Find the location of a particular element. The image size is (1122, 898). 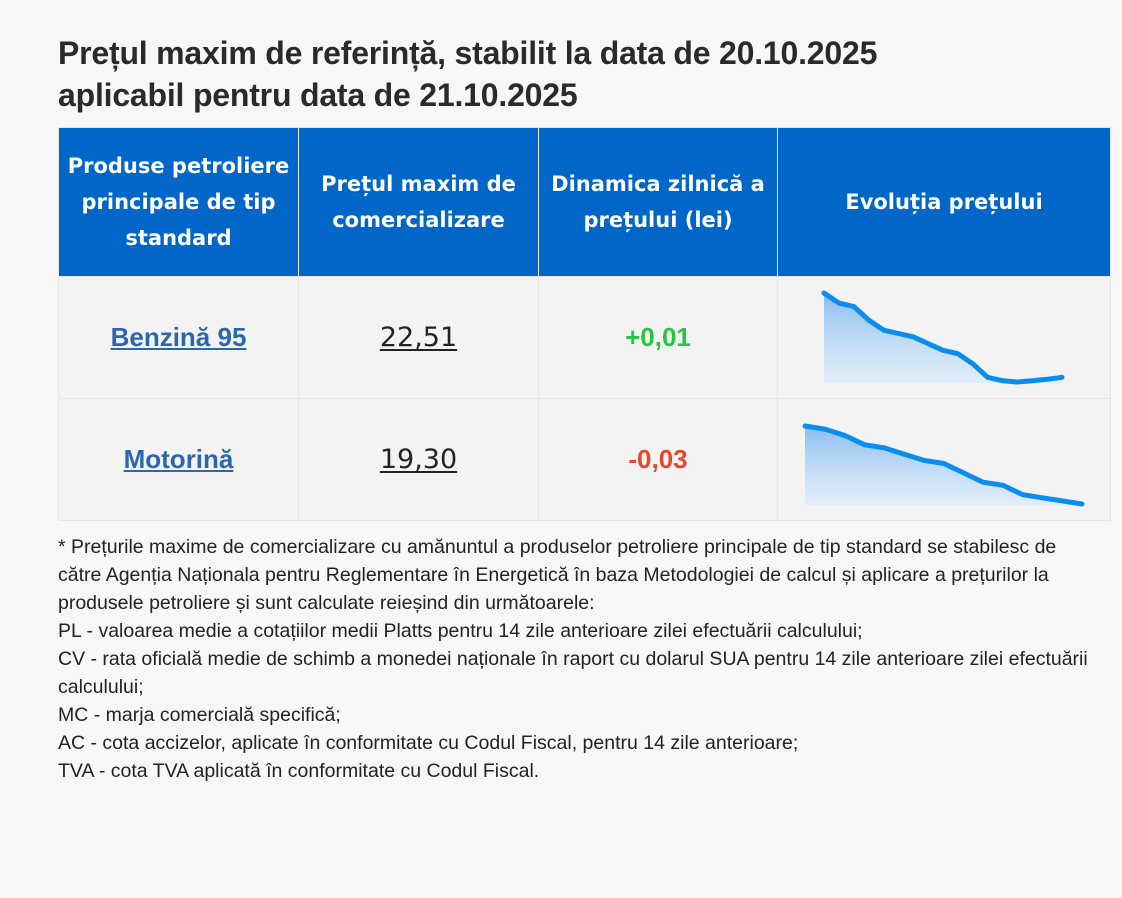

change-cell: -0,03 is located at coordinates (658, 459).